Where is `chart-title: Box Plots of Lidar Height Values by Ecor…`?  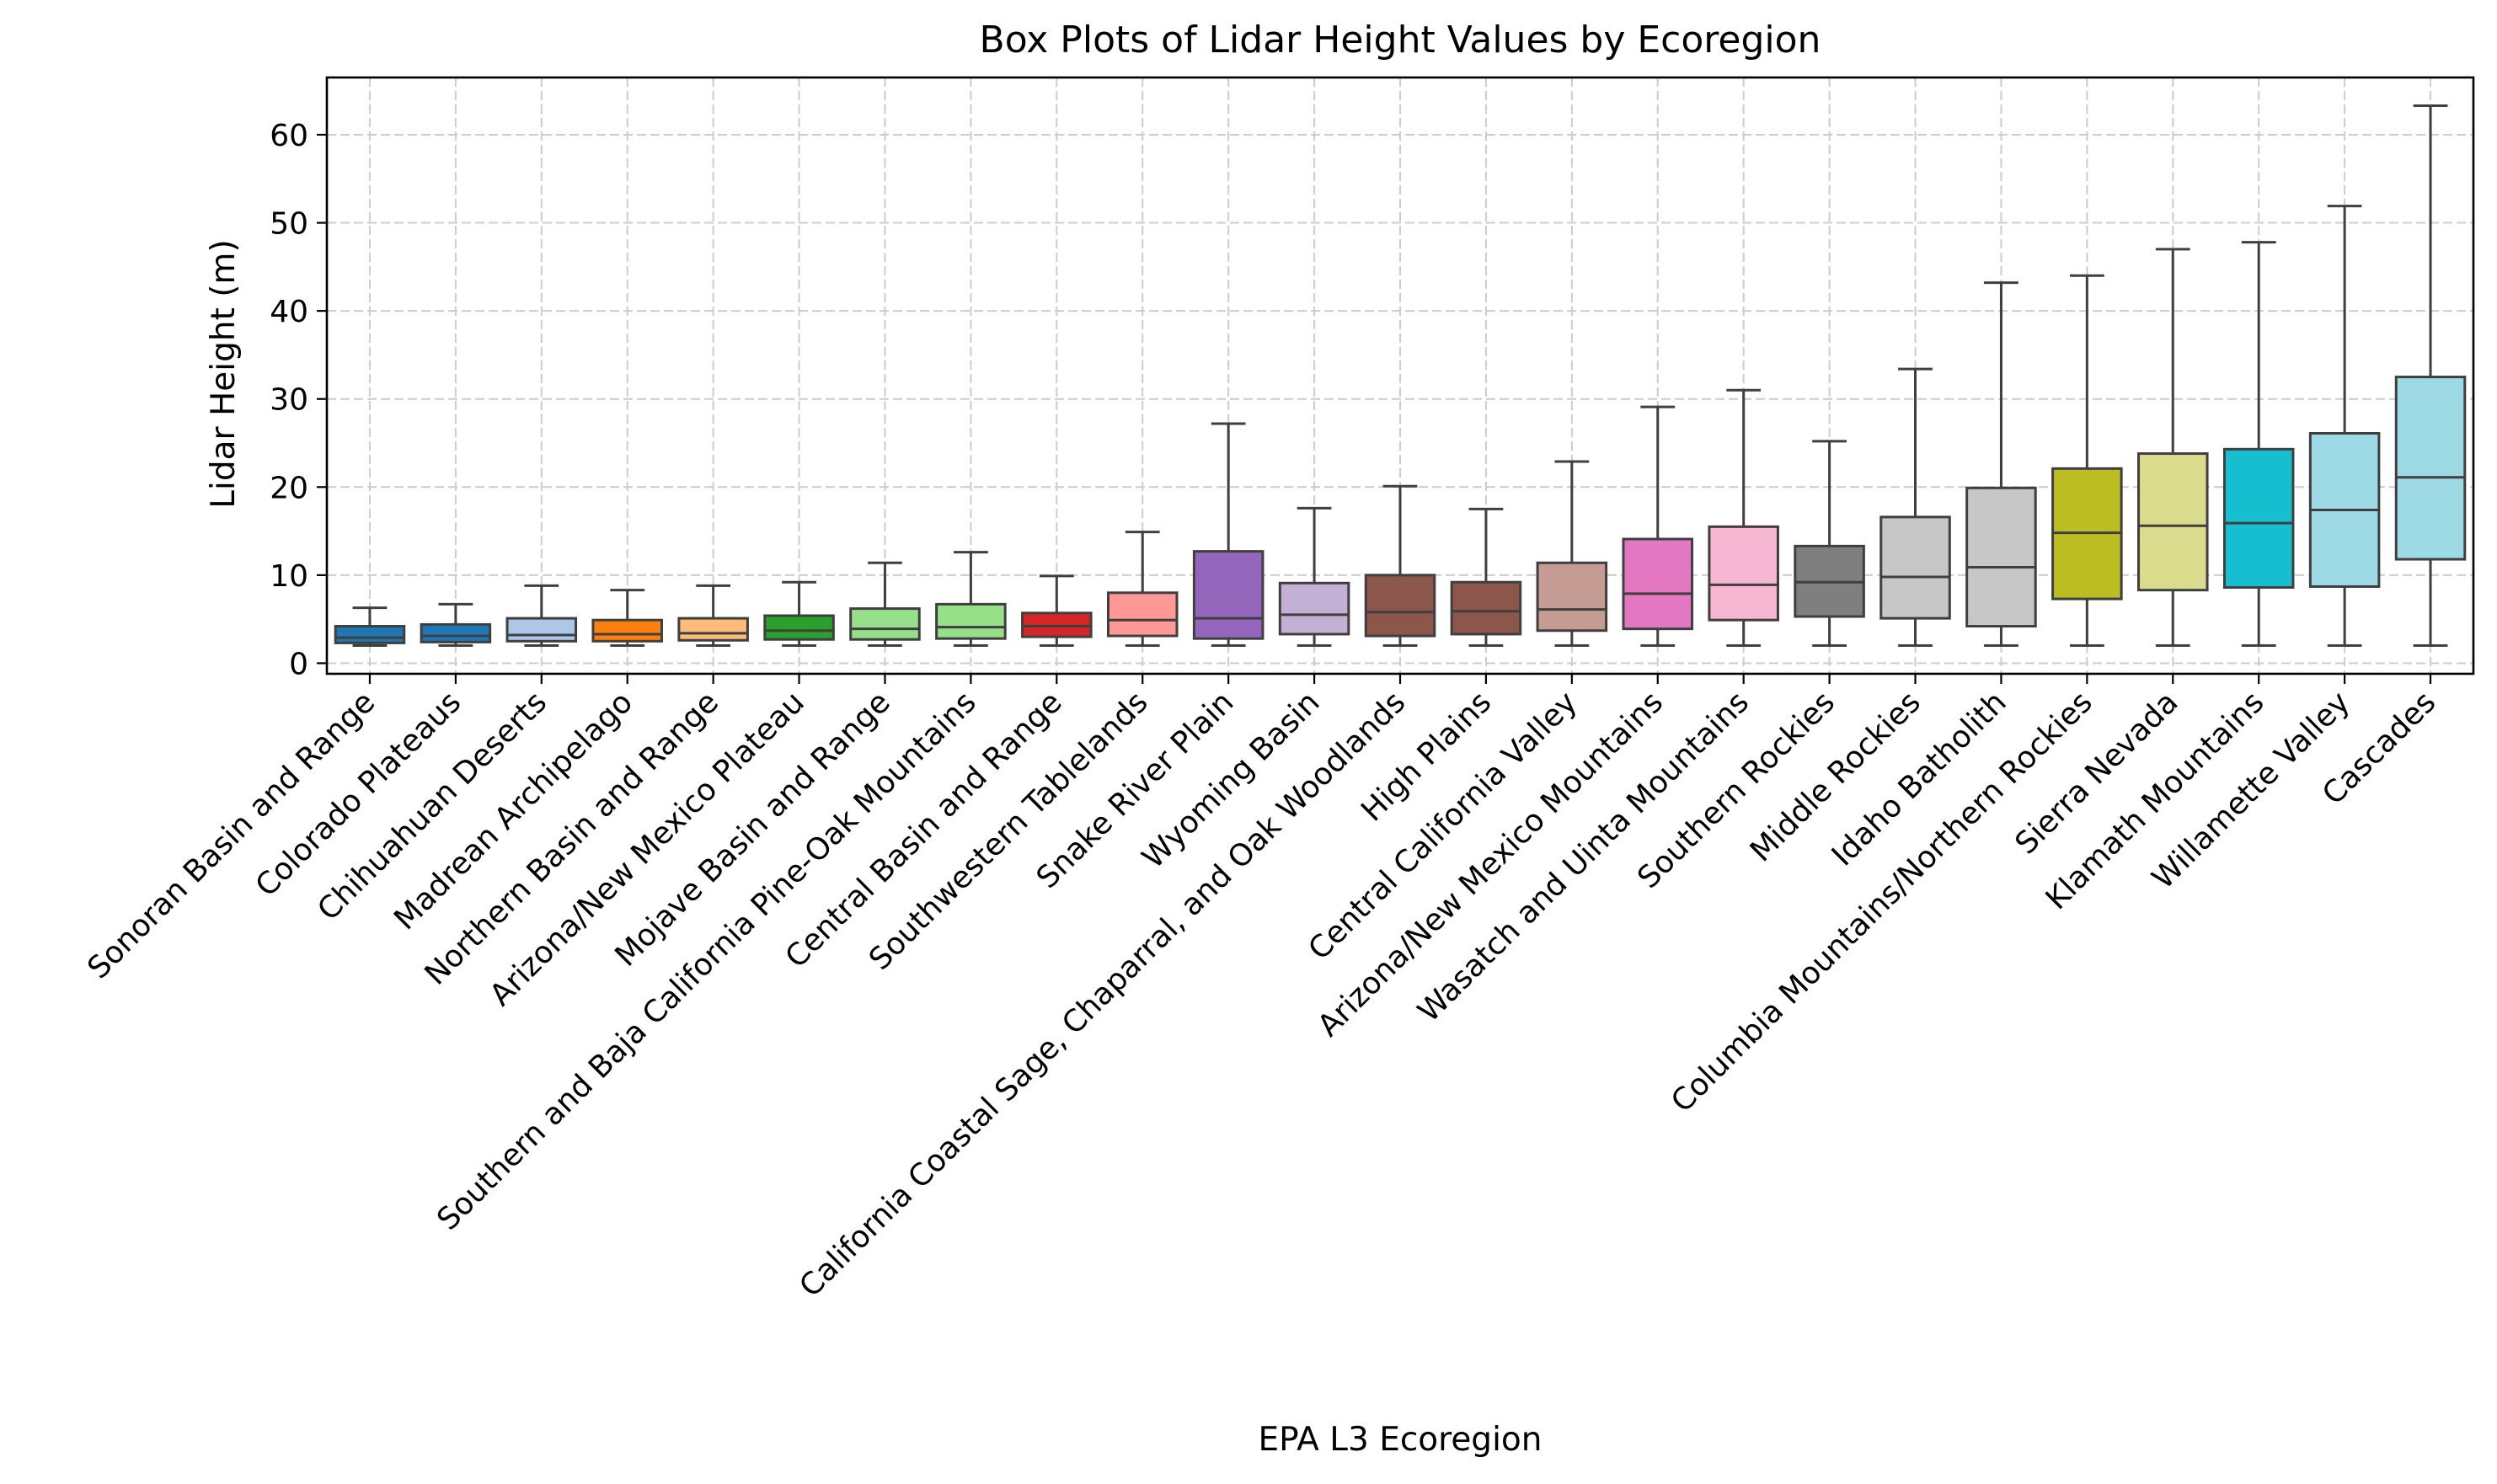
chart-title: Box Plots of Lidar Height Values by Ecor… is located at coordinates (1400, 40).